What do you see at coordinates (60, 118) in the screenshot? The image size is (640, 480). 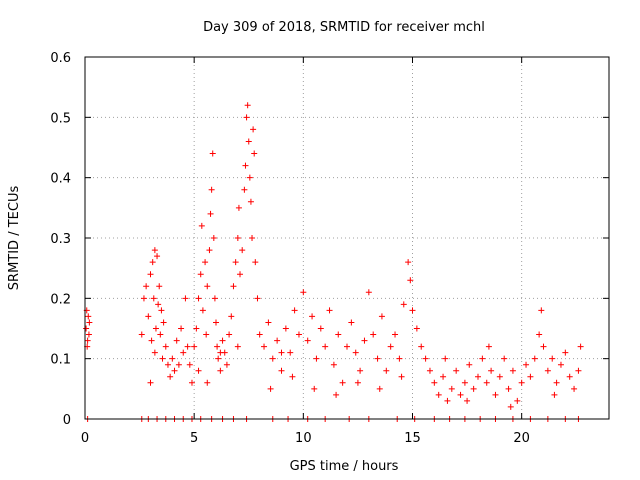 I see `y-tick-label: 0.5` at bounding box center [60, 118].